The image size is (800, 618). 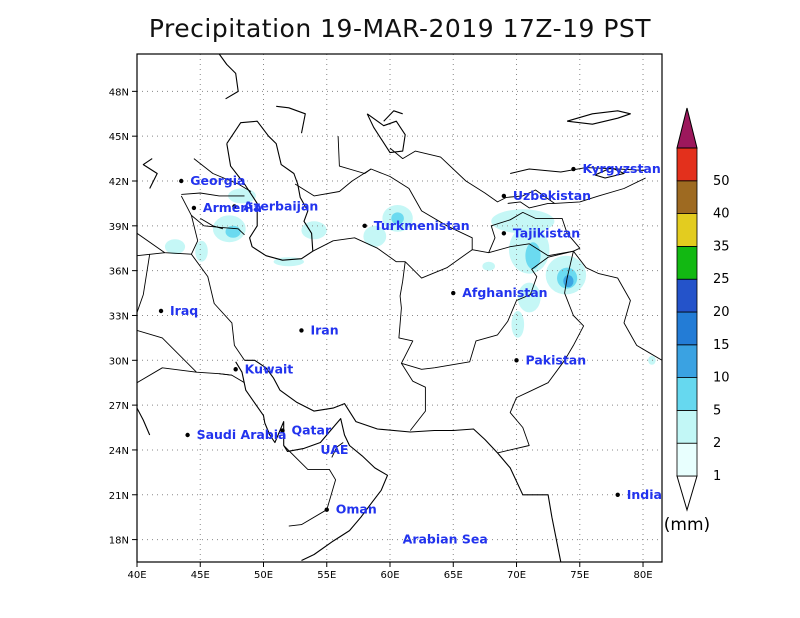 What do you see at coordinates (242, 434) in the screenshot?
I see `place-label-saudi-arabia: Saudi Arabia` at bounding box center [242, 434].